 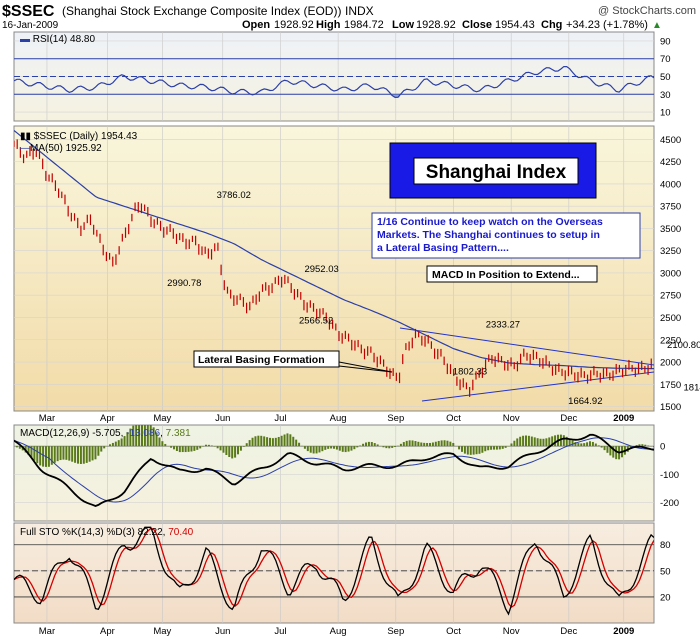 What do you see at coordinates (107, 532) in the screenshot?
I see `sto-label: Full STO %K(14,3) %D(3) 82.22, 70.40` at bounding box center [107, 532].